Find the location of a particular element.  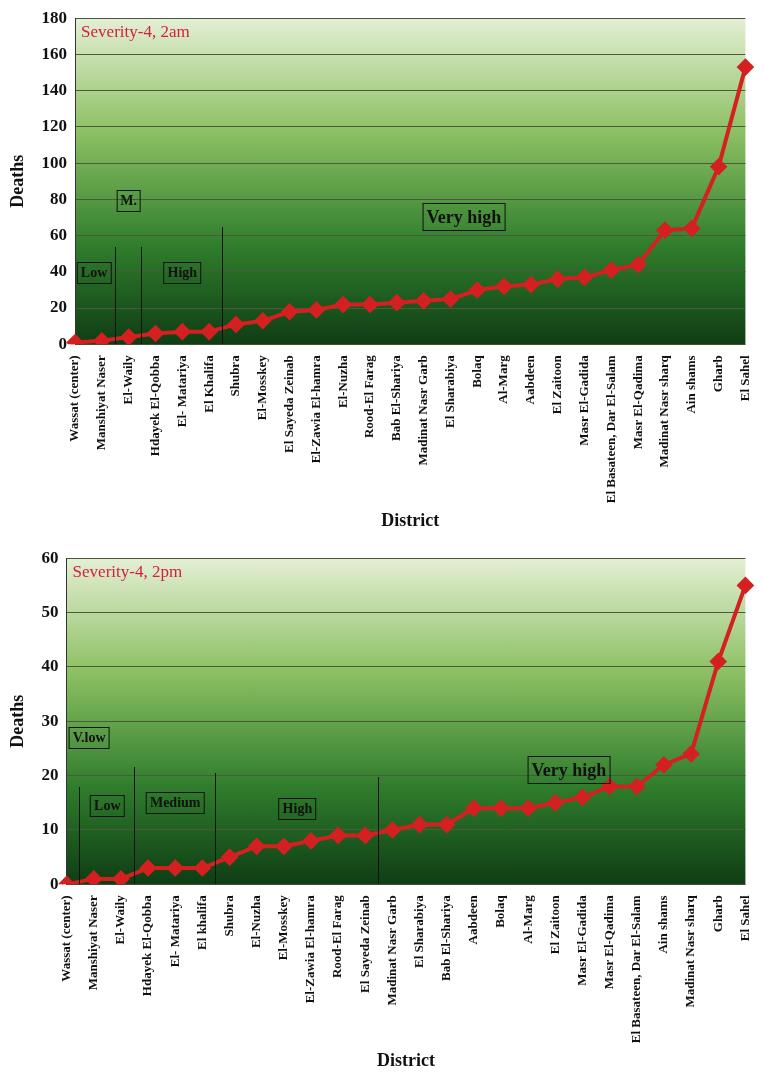

x-axis-title: District is located at coordinates (410, 519).